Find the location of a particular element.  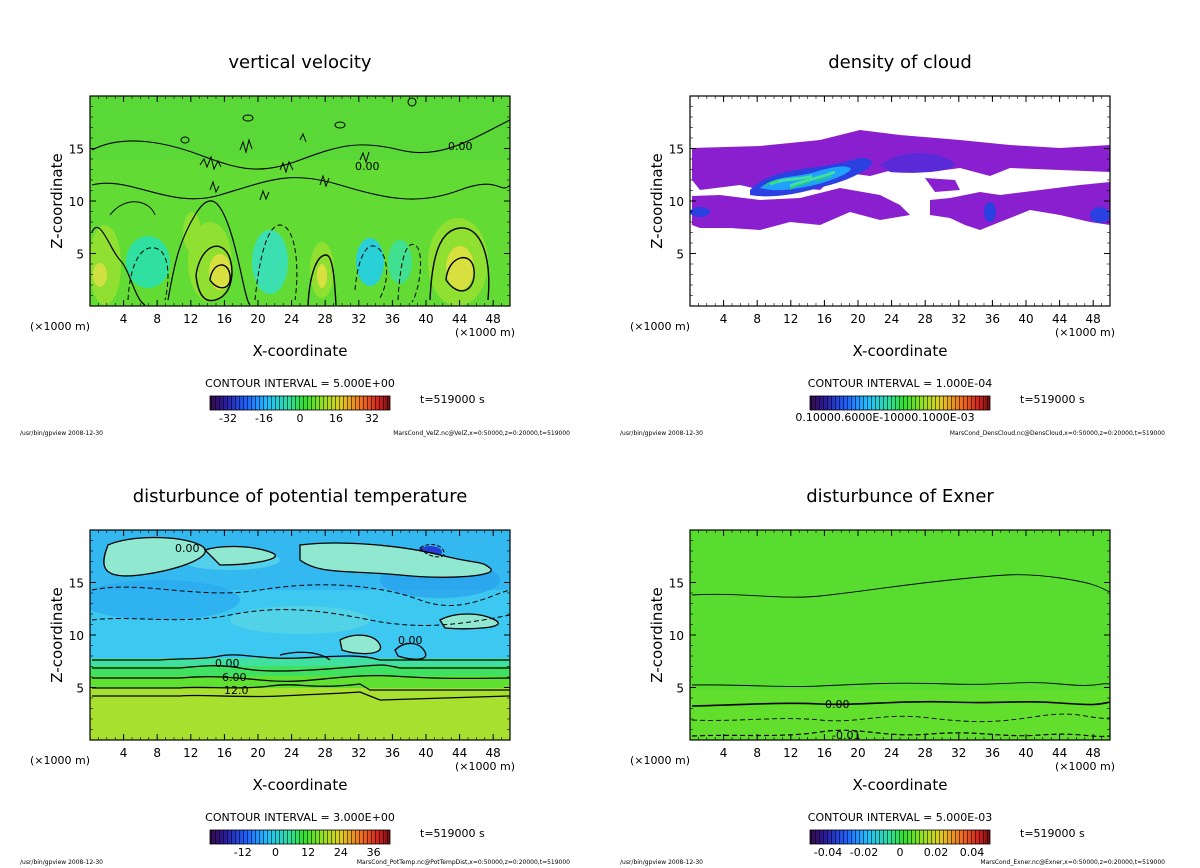

colorbar-tick-label: 24 is located at coordinates (341, 852).